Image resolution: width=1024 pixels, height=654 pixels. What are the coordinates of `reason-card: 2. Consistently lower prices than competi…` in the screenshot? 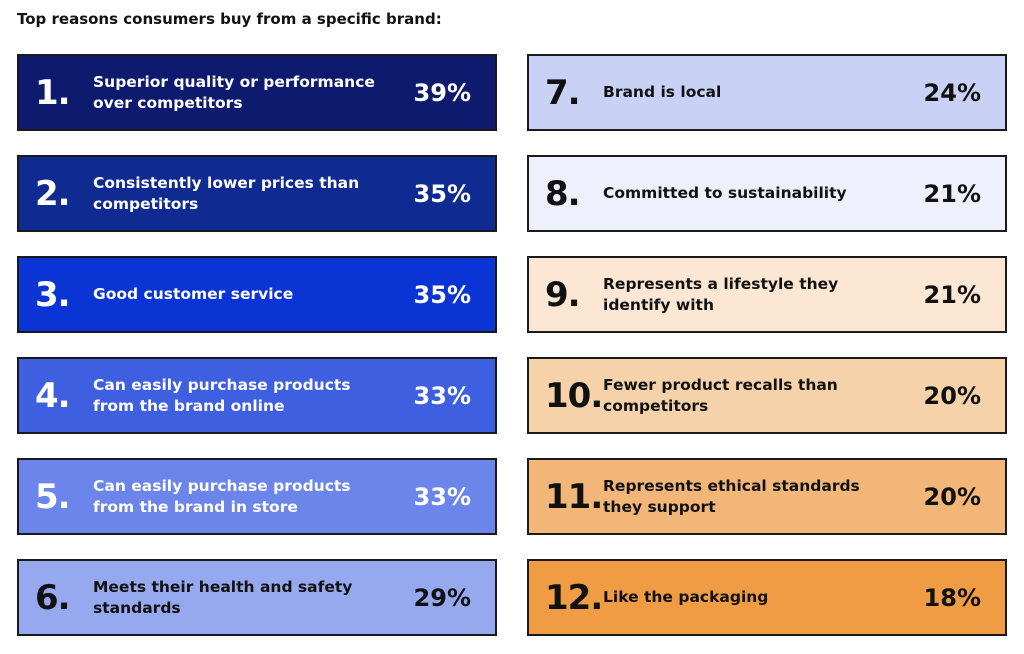 It's located at (257, 193).